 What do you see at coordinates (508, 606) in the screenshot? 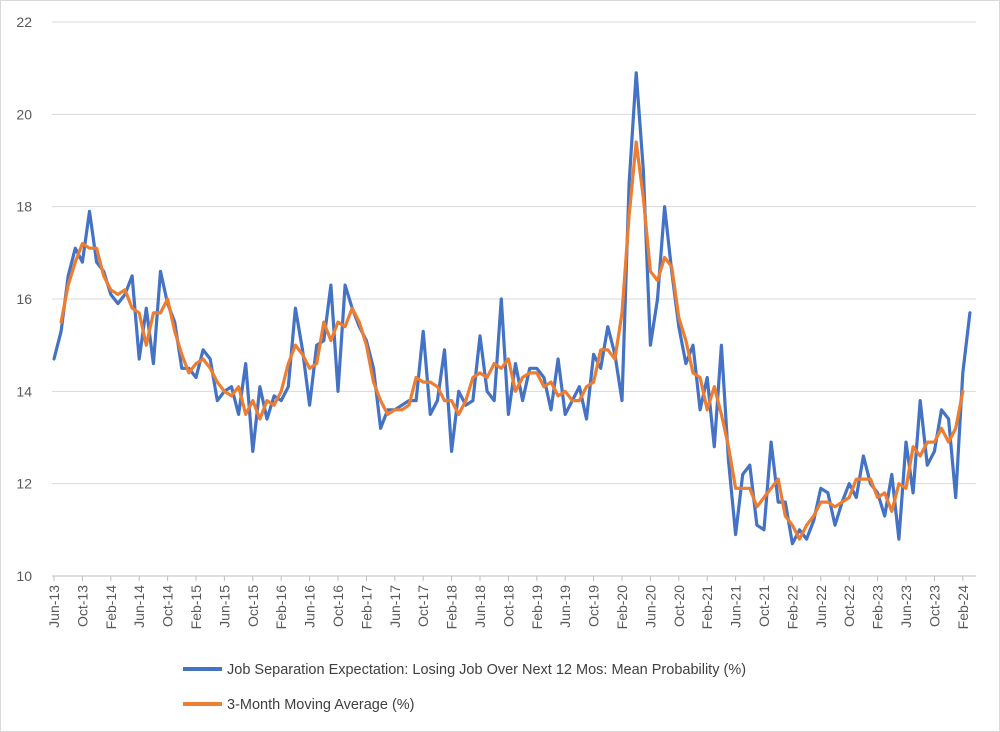
I see `x-tick-label: Oct-18` at bounding box center [508, 606].